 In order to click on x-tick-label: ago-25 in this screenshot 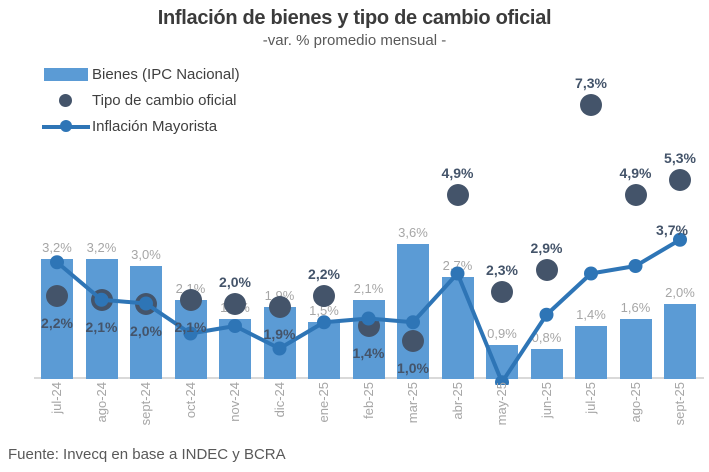, I will do `click(635, 402)`.